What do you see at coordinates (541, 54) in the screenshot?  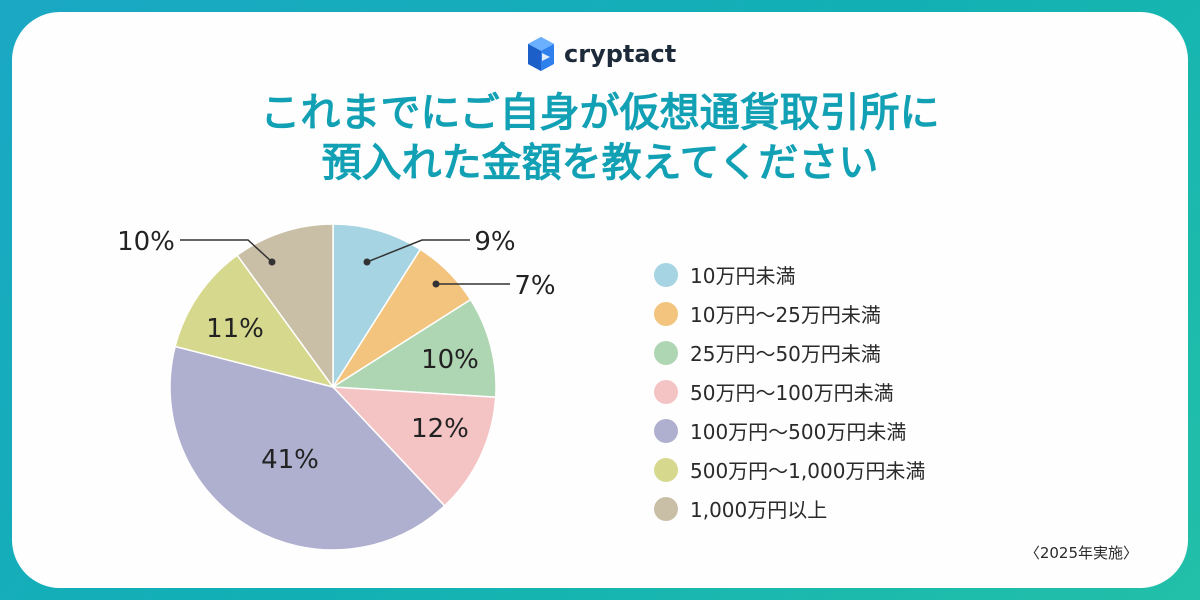 I see `cryptact-logo-icon` at bounding box center [541, 54].